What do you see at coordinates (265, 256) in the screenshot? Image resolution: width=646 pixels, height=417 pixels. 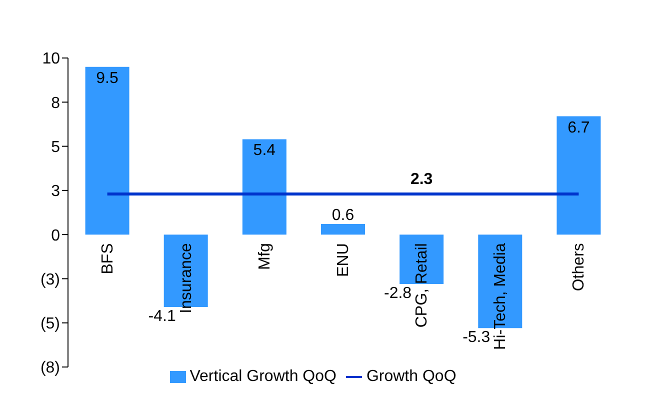 I see `x-tick-label: Mfg` at bounding box center [265, 256].